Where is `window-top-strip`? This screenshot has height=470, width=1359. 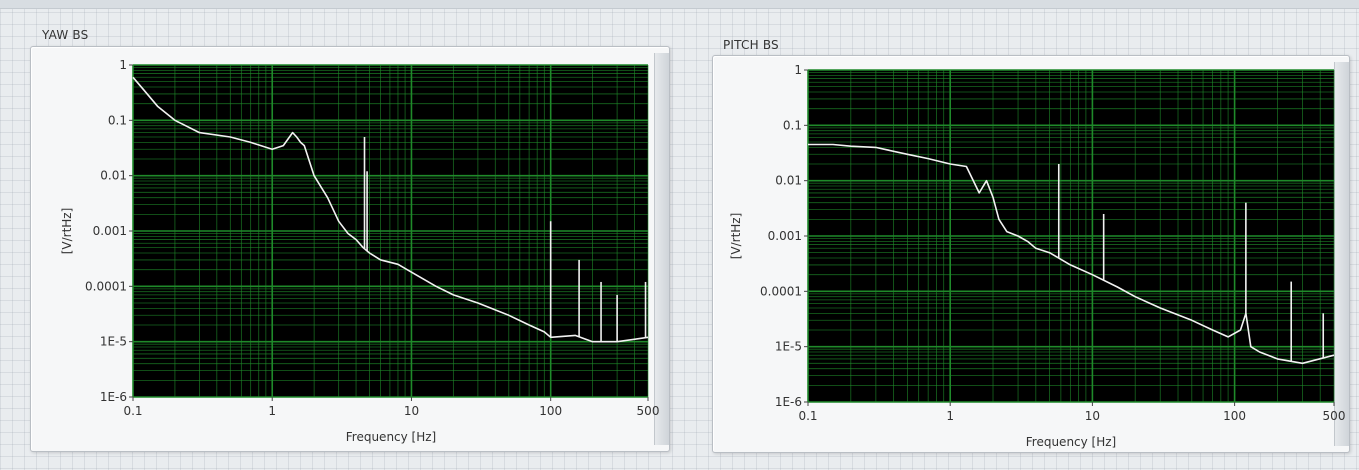
window-top-strip is located at coordinates (679, 4).